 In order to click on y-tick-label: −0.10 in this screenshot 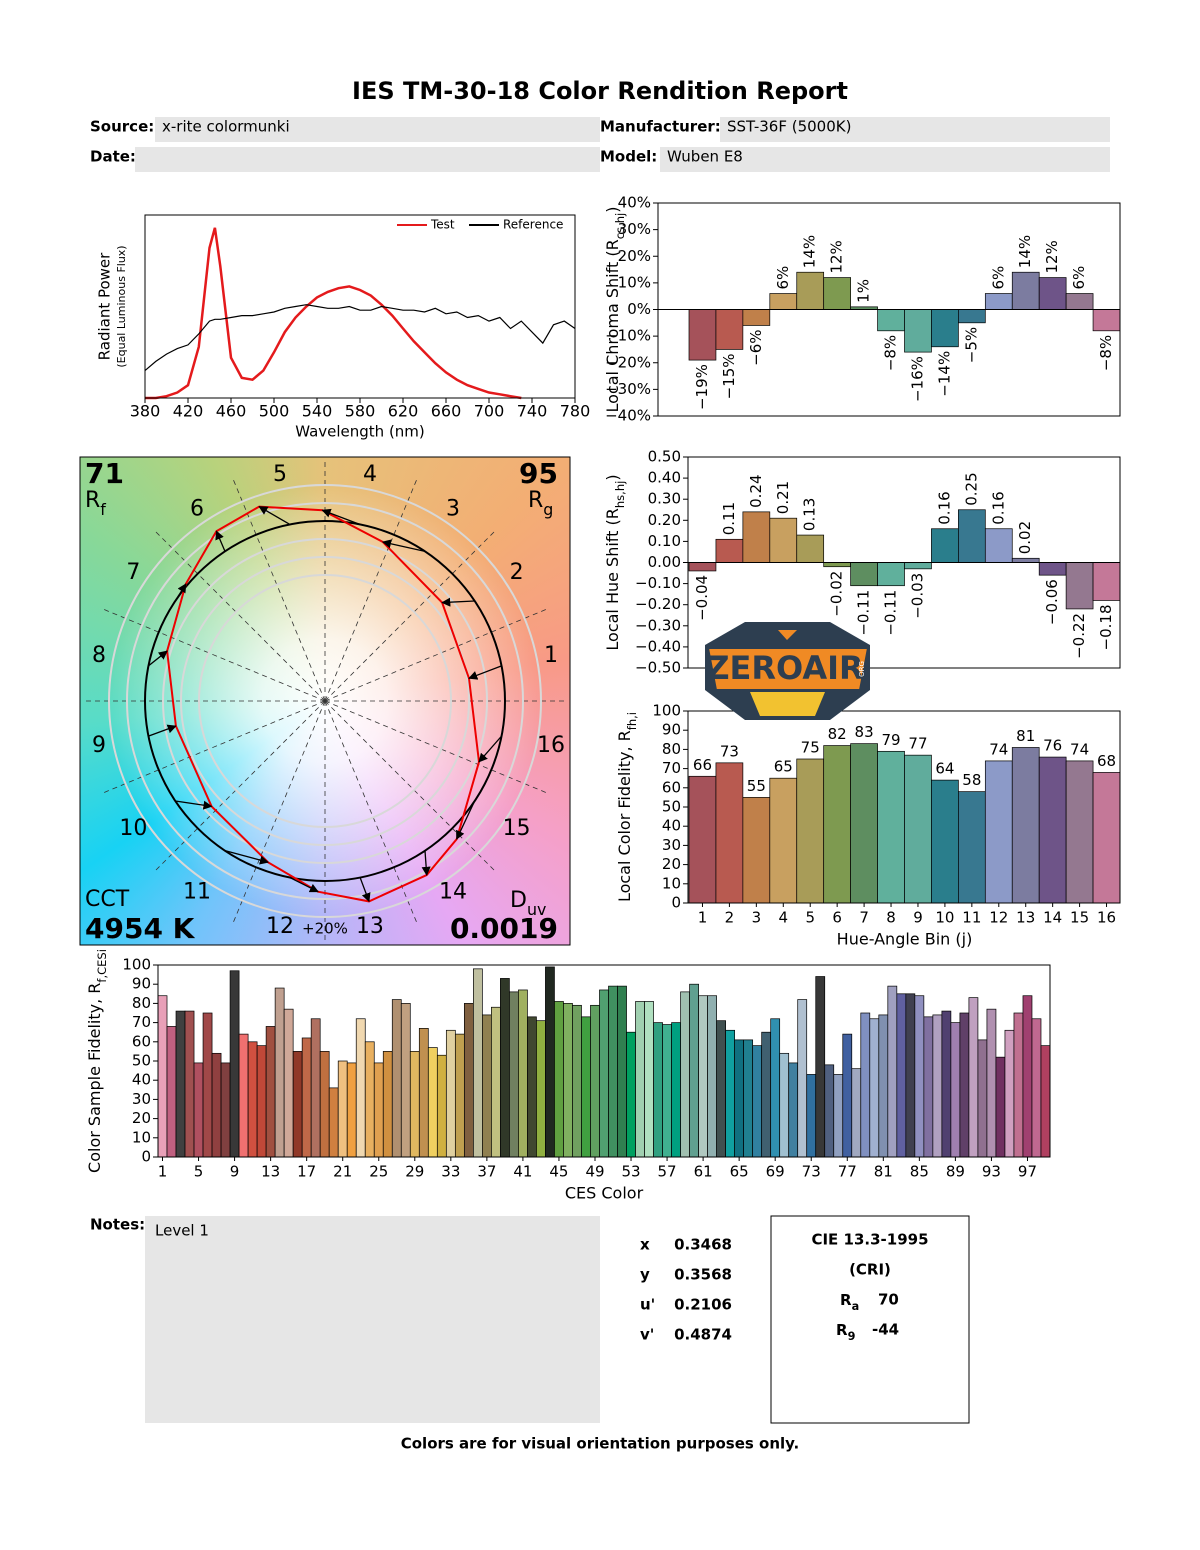, I will do `click(658, 583)`.